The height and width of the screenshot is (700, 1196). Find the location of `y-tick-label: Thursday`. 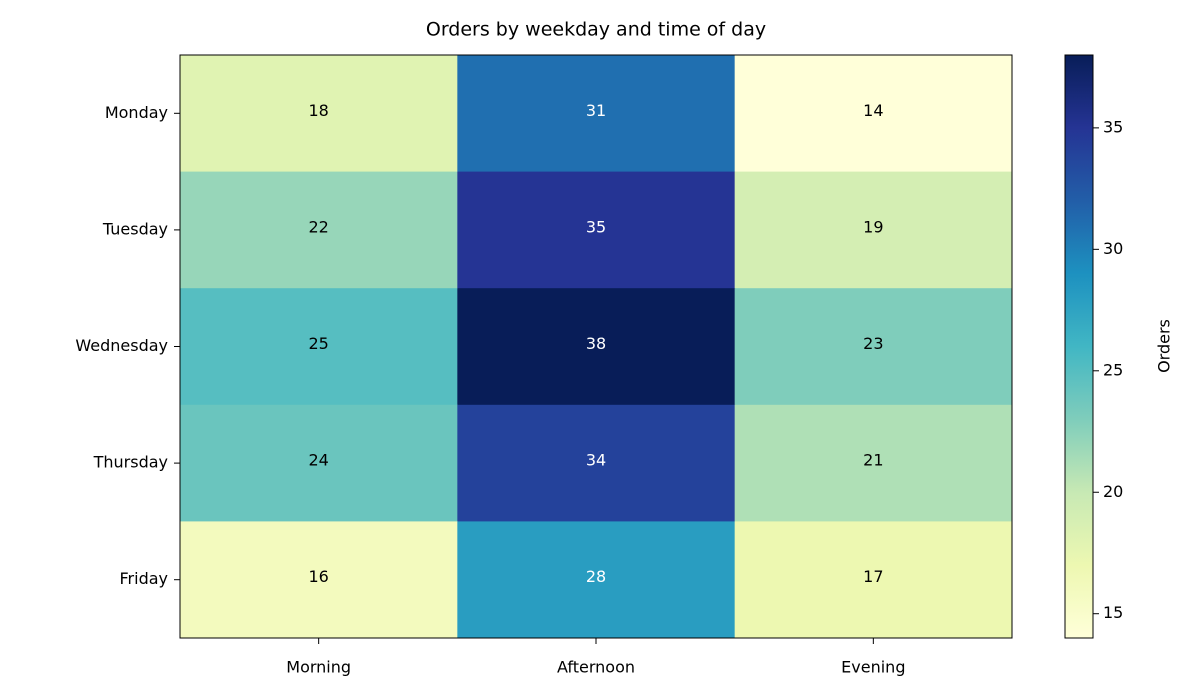

y-tick-label: Thursday is located at coordinates (130, 462).